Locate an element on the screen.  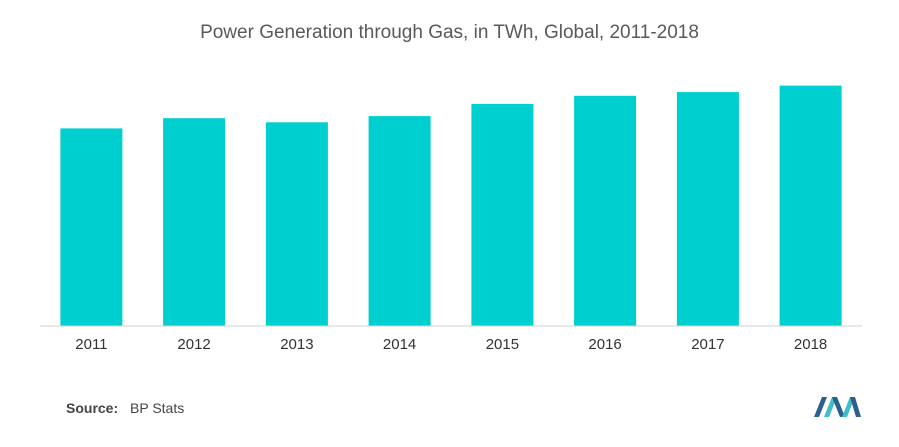
x-tick-label-2018: 2018 is located at coordinates (810, 344).